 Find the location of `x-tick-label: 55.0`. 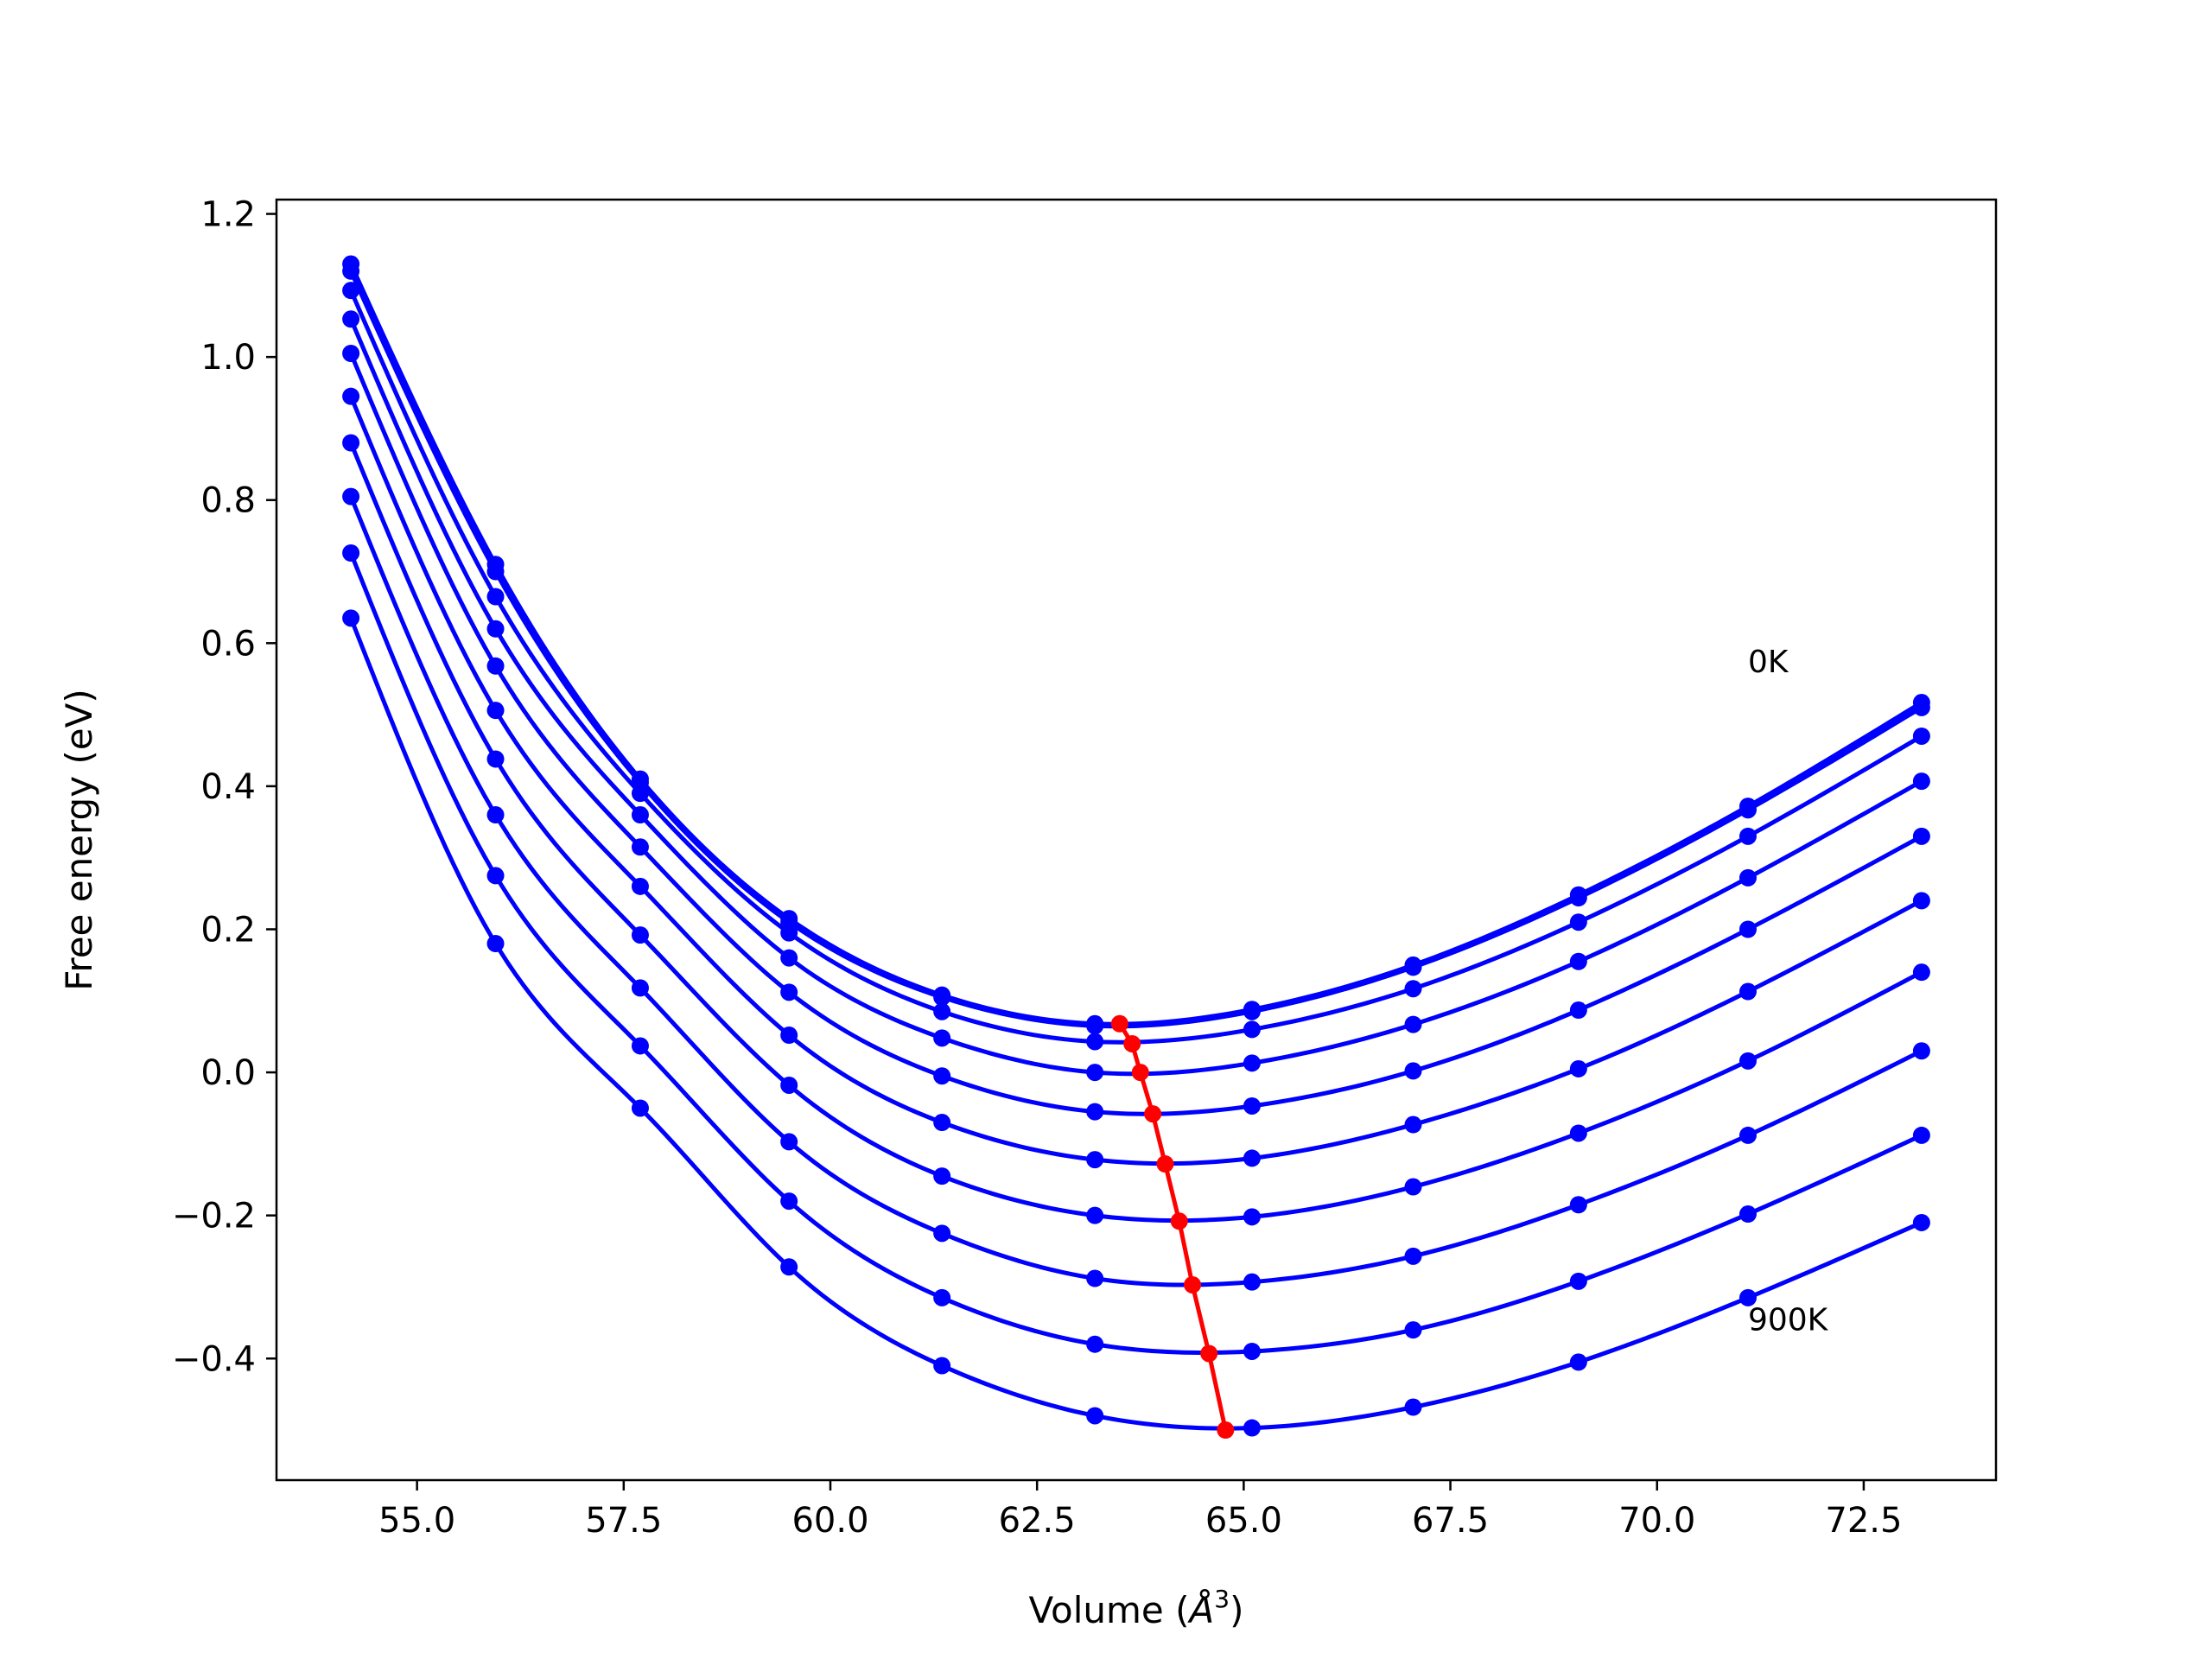

x-tick-label: 55.0 is located at coordinates (416, 1521).